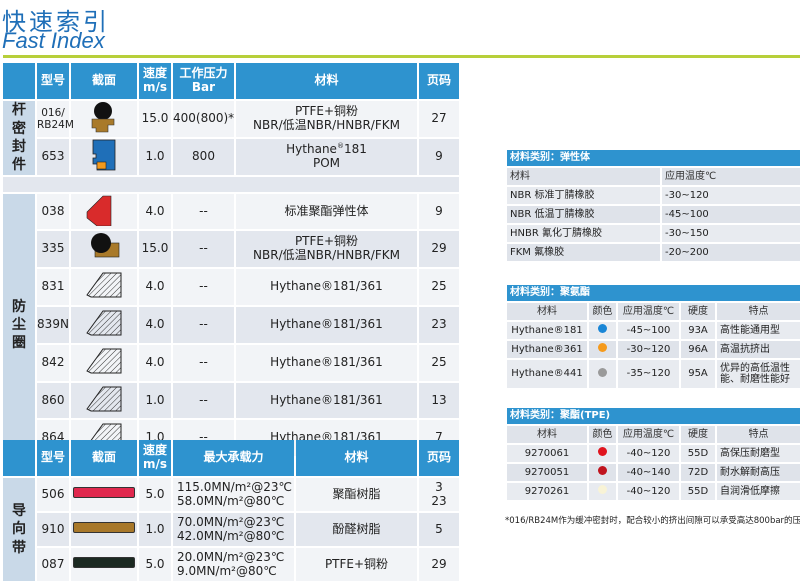 Image resolution: width=800 pixels, height=583 pixels. What do you see at coordinates (53, 494) in the screenshot?
I see `model-cell: 506` at bounding box center [53, 494].